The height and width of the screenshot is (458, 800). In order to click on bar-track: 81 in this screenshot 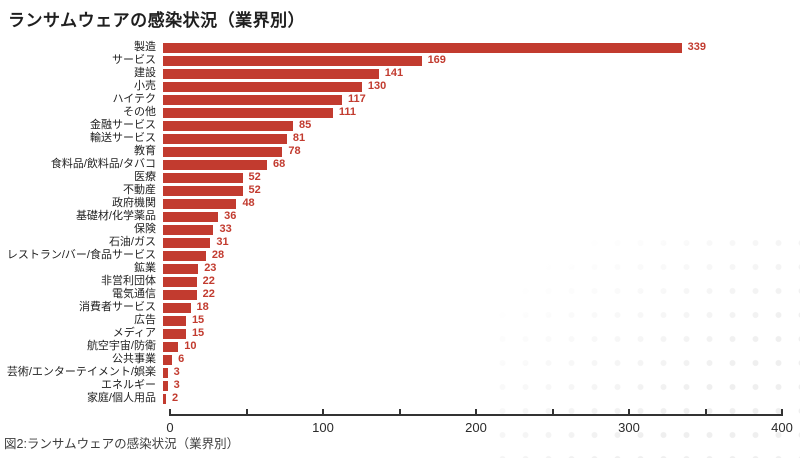, I will do `click(469, 138)`.